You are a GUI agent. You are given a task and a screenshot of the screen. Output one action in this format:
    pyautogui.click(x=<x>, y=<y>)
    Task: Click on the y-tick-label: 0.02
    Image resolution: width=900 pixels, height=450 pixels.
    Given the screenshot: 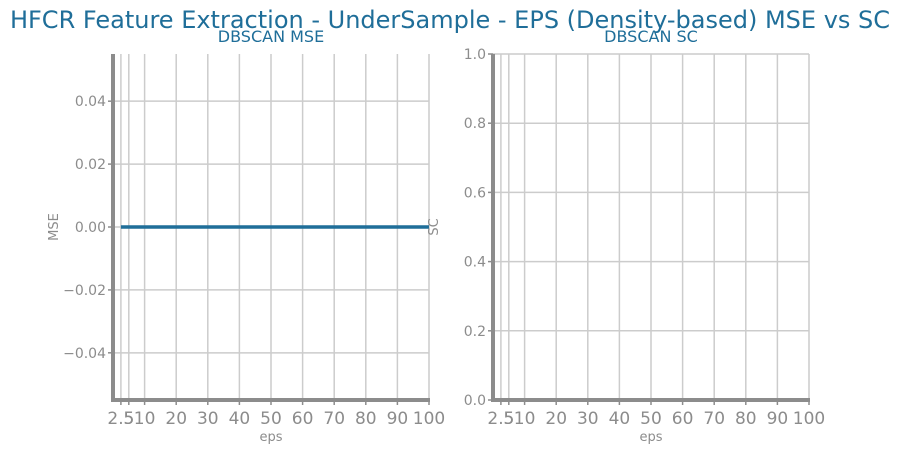 What is the action you would take?
    pyautogui.click(x=90, y=165)
    